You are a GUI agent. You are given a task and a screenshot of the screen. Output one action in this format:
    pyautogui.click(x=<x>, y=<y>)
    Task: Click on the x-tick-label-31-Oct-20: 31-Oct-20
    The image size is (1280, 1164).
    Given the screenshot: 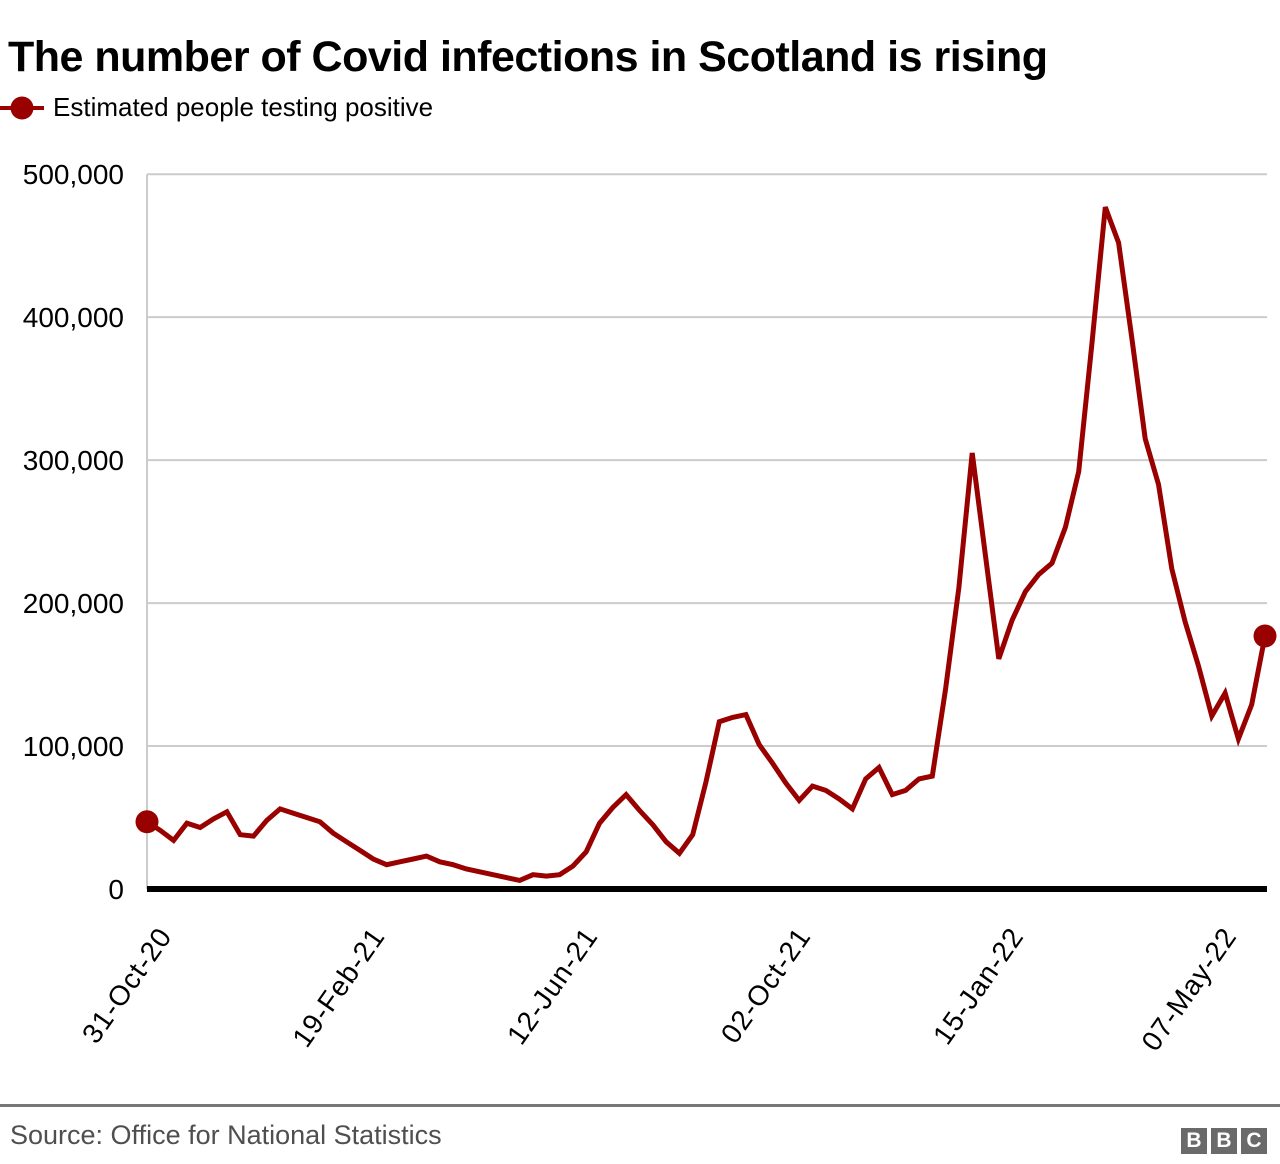 What is the action you would take?
    pyautogui.click(x=127, y=985)
    